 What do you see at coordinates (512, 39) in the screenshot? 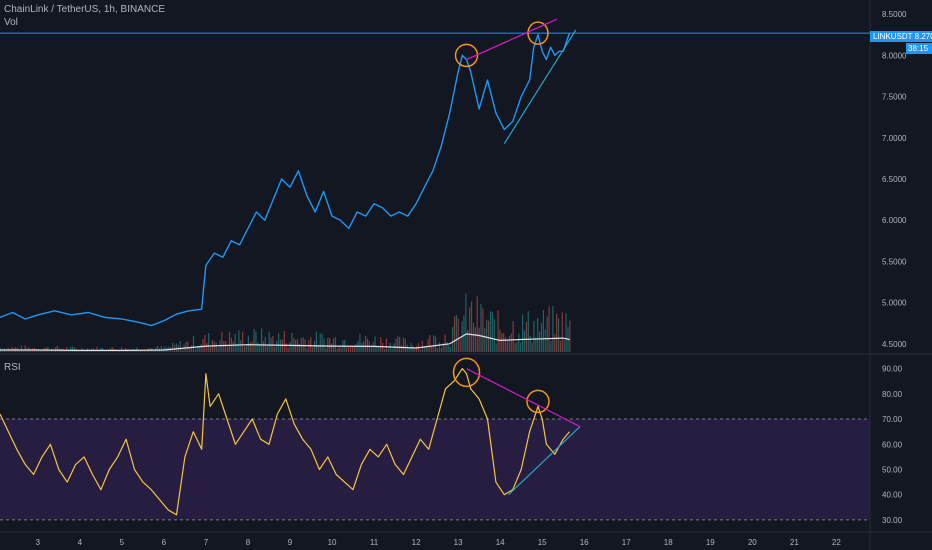
I see `resistance-trendline` at bounding box center [512, 39].